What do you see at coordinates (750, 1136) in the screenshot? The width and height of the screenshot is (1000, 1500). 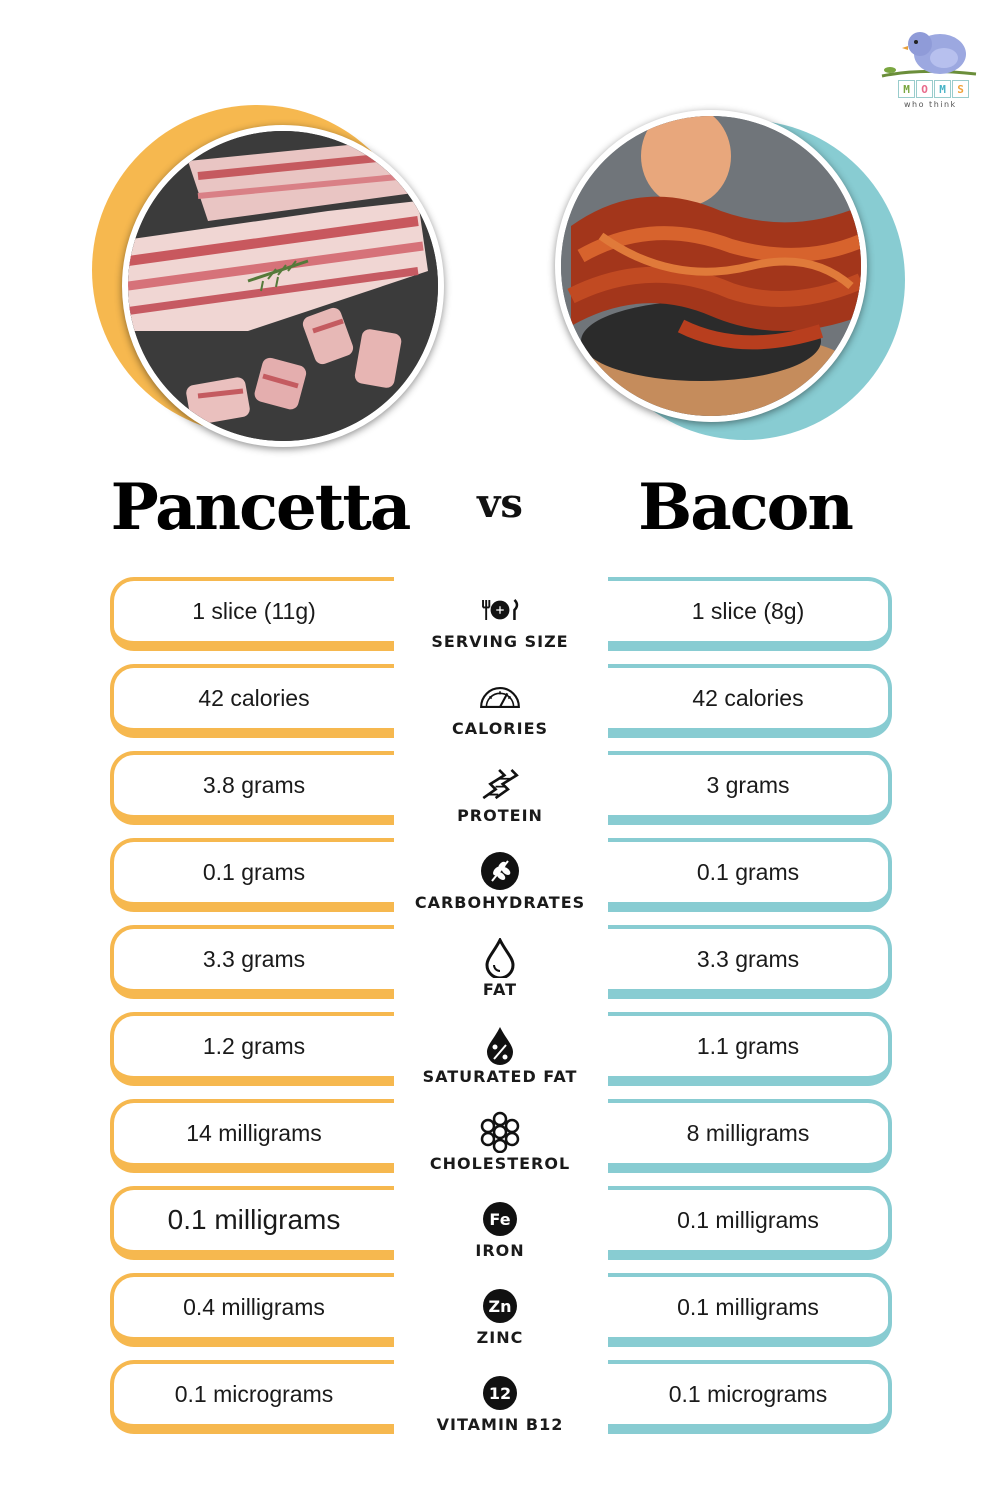 I see `bacon-value: 8 milligrams` at bounding box center [750, 1136].